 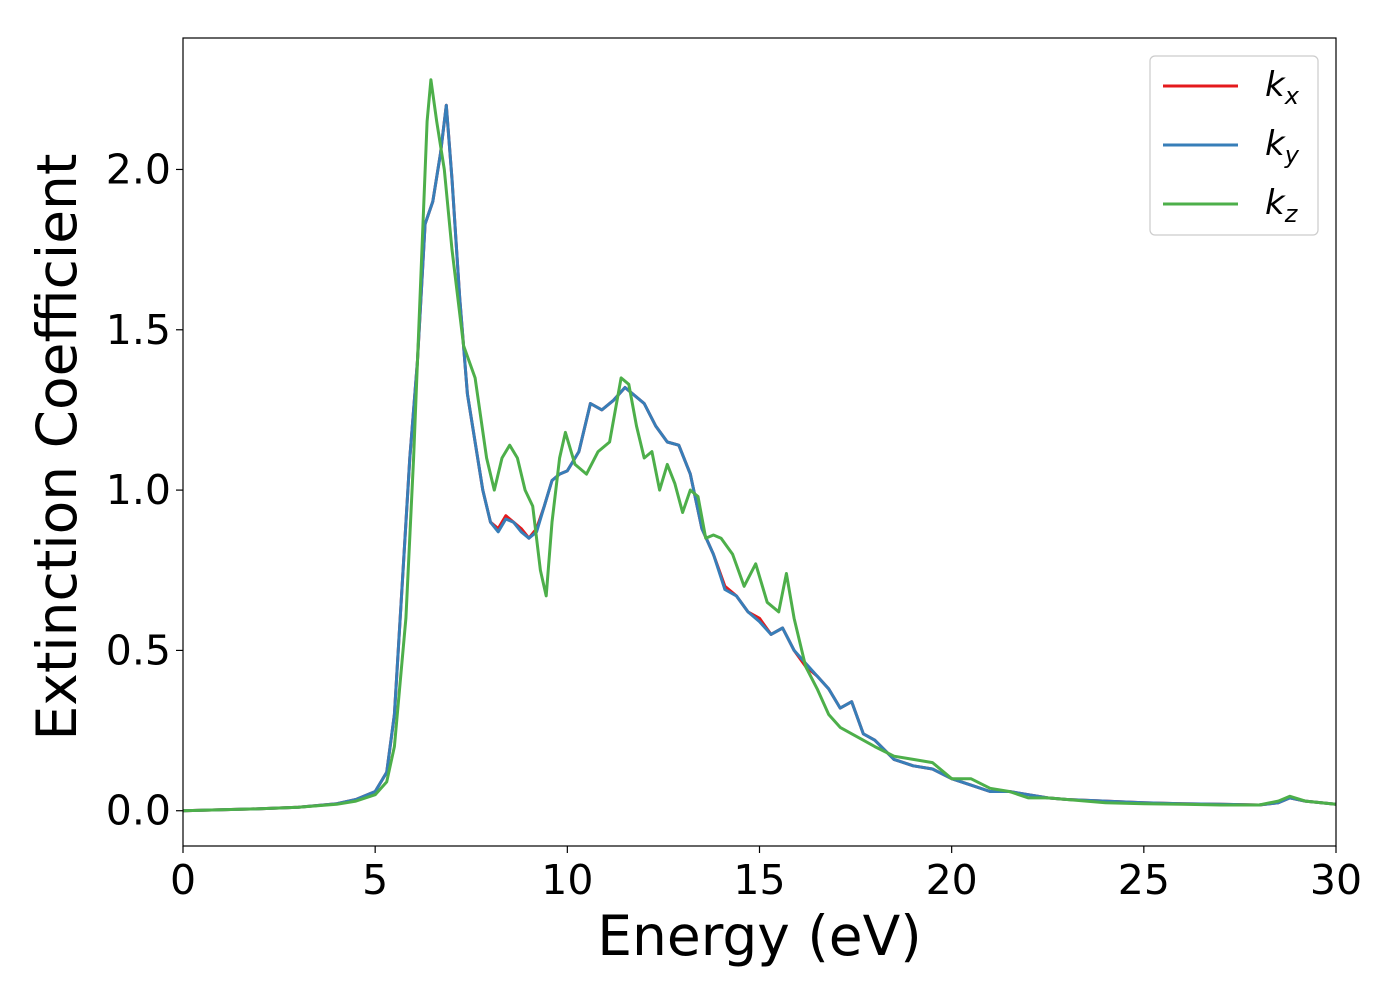 I want to click on x-tick-label: 30, so click(x=1336, y=880).